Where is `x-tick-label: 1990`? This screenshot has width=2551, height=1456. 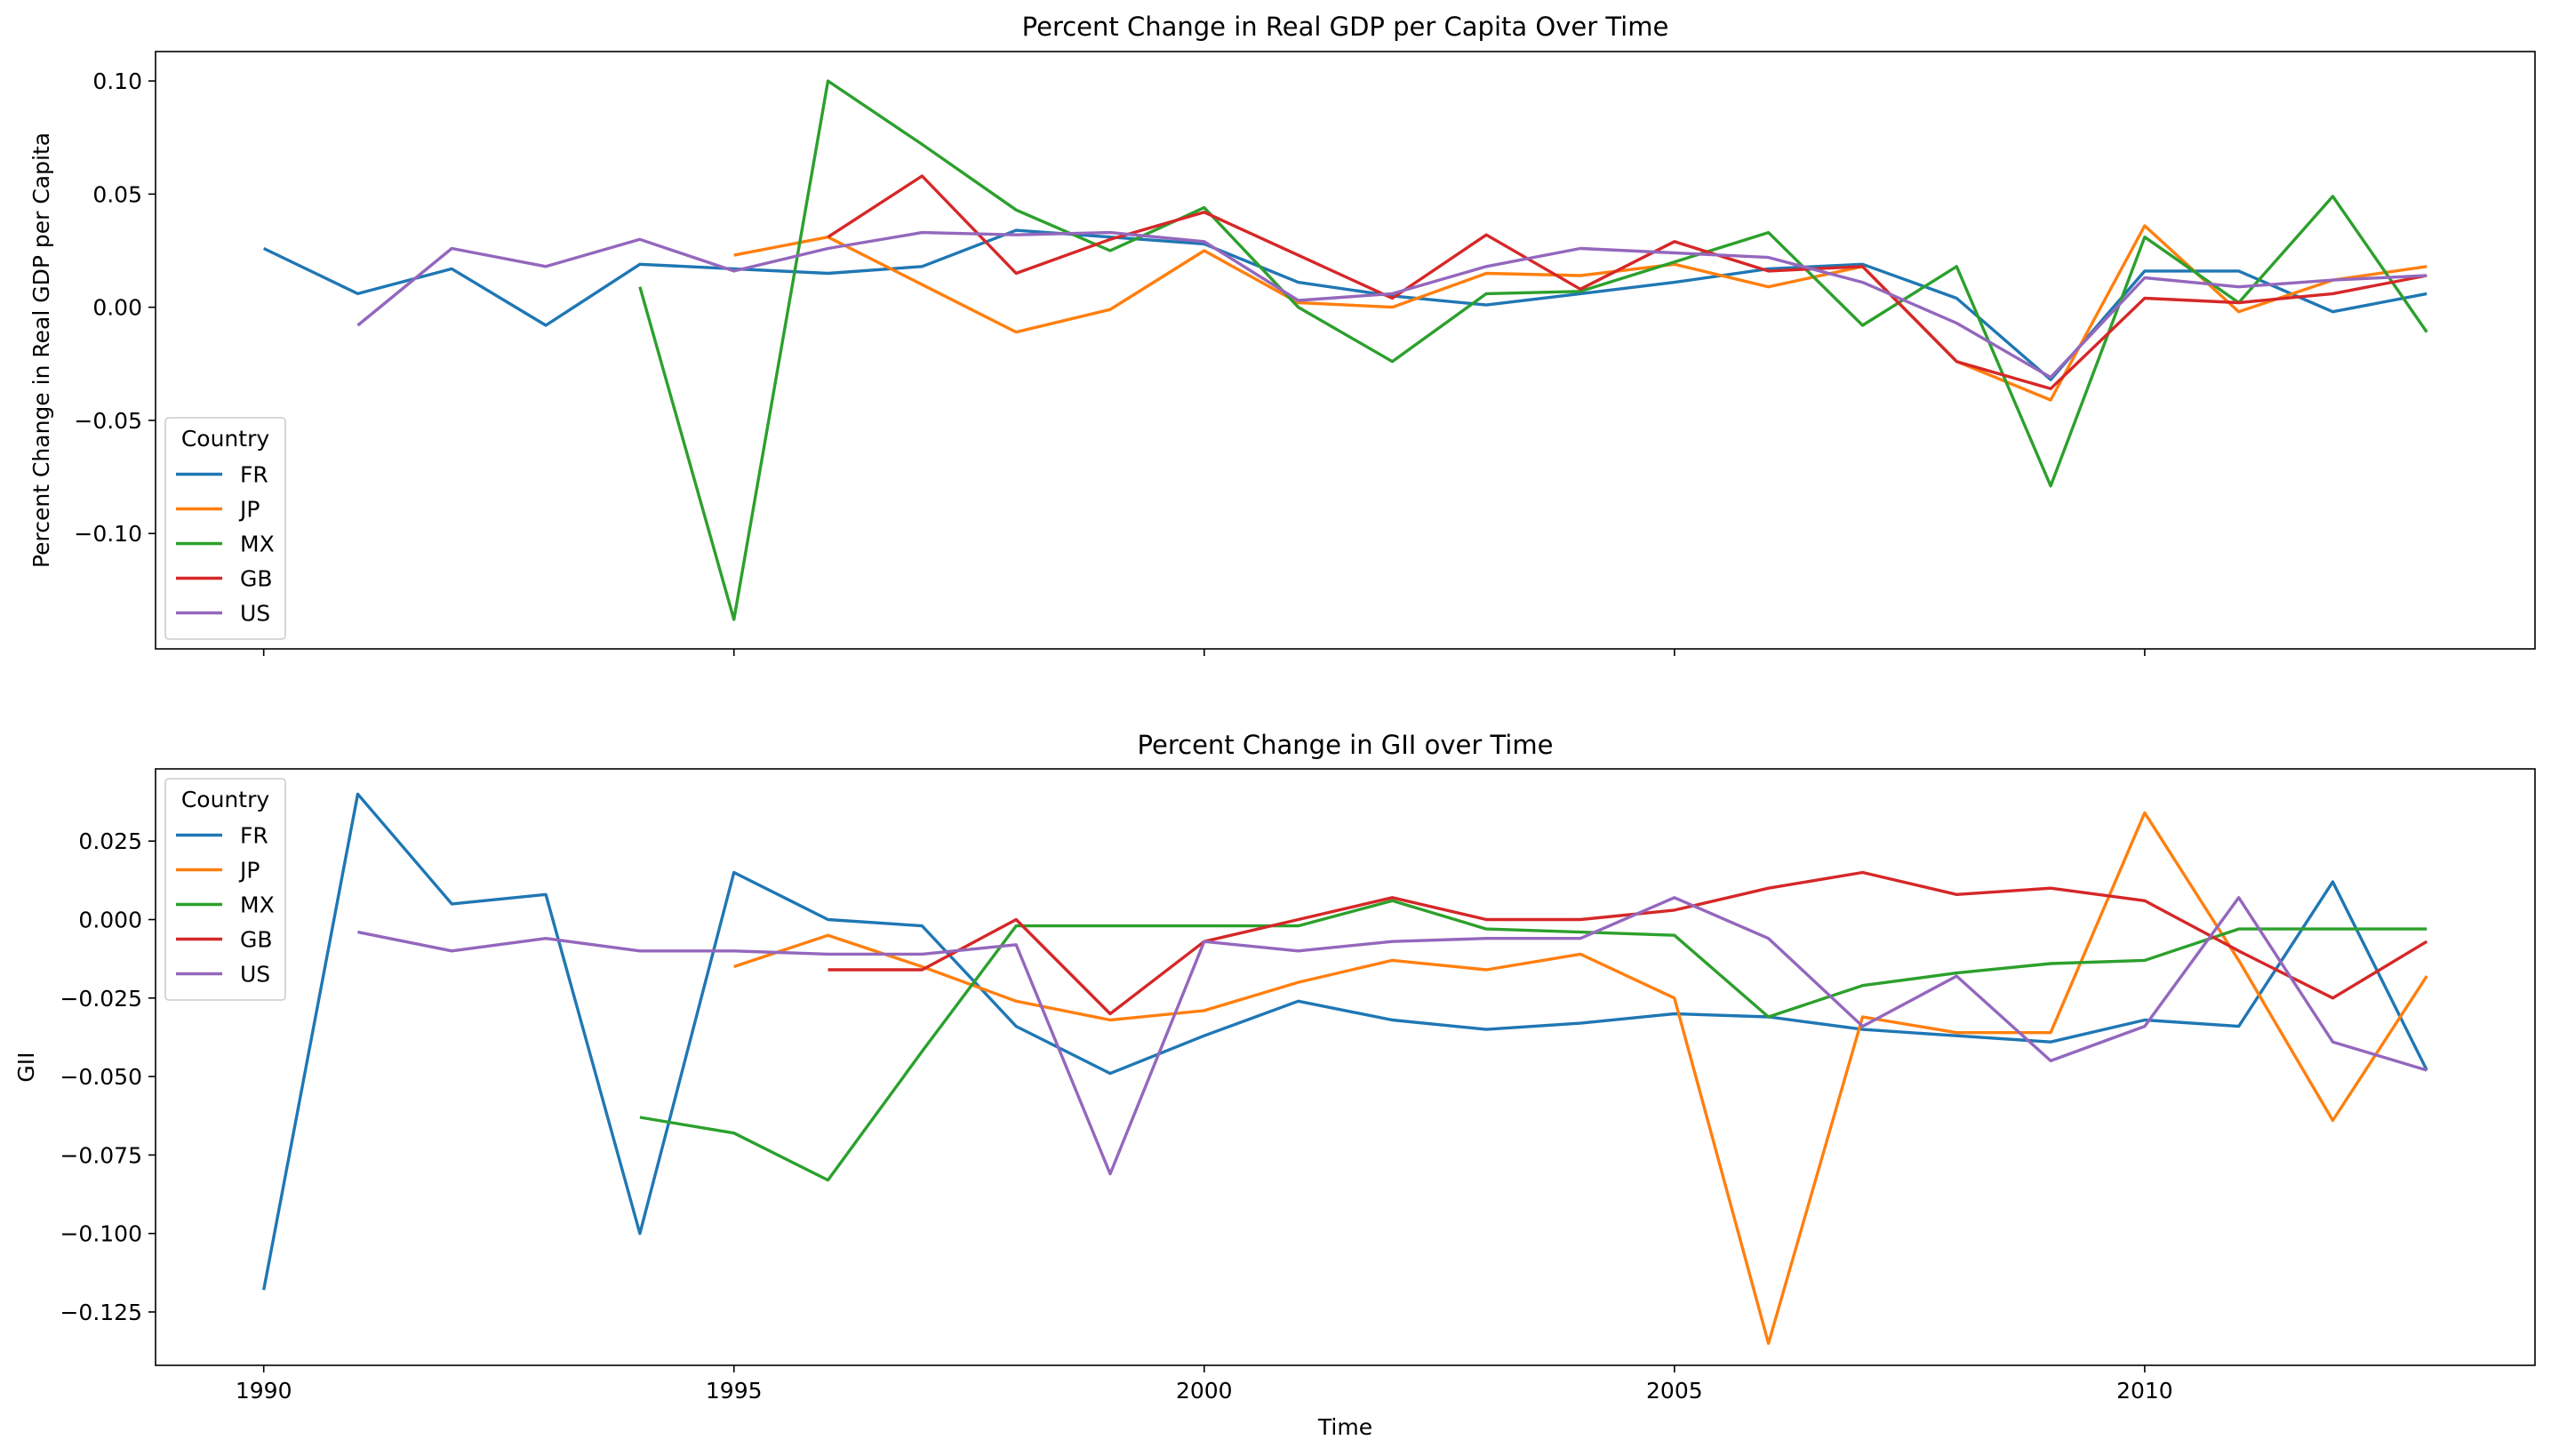
x-tick-label: 1990 is located at coordinates (264, 1391).